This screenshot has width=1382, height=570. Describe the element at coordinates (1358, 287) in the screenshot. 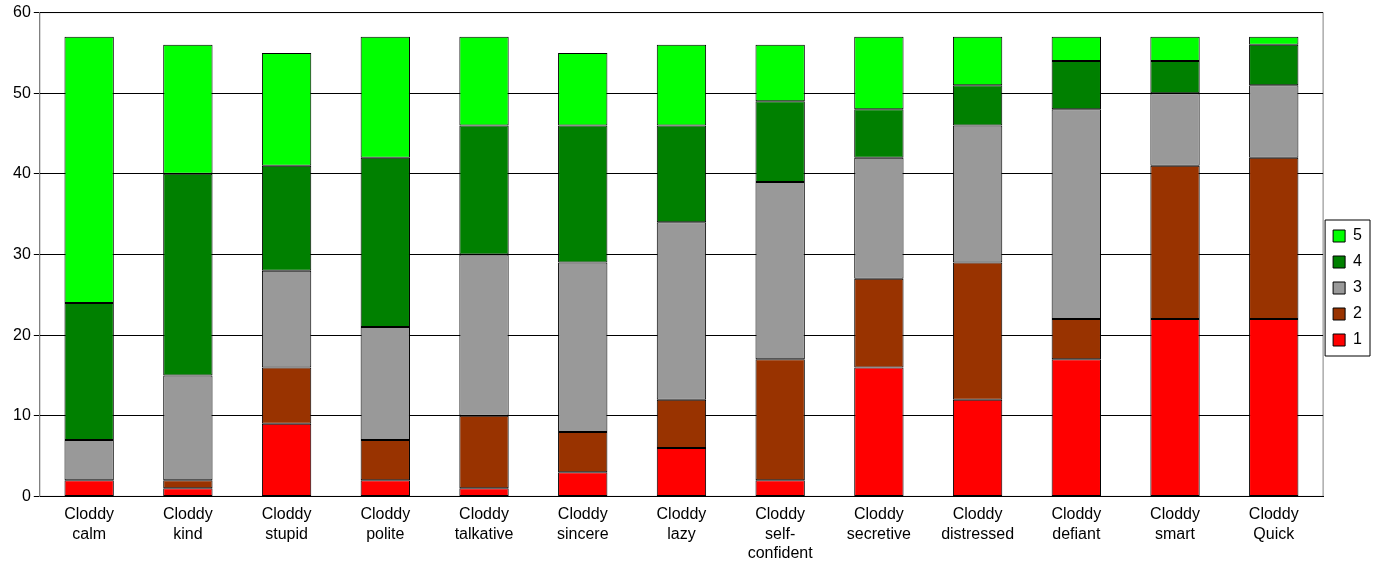

I see `legend-label: 3` at that location.